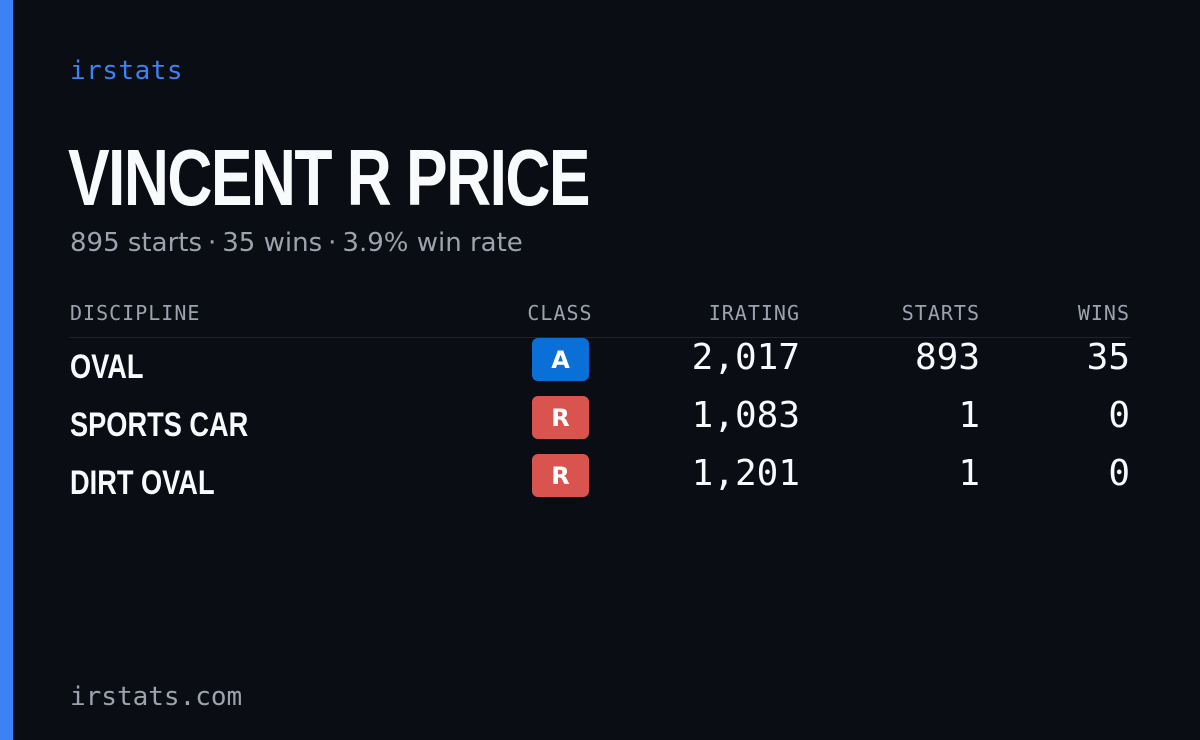 This screenshot has height=740, width=1200. Describe the element at coordinates (127, 71) in the screenshot. I see `brand-logo: irstats` at that location.